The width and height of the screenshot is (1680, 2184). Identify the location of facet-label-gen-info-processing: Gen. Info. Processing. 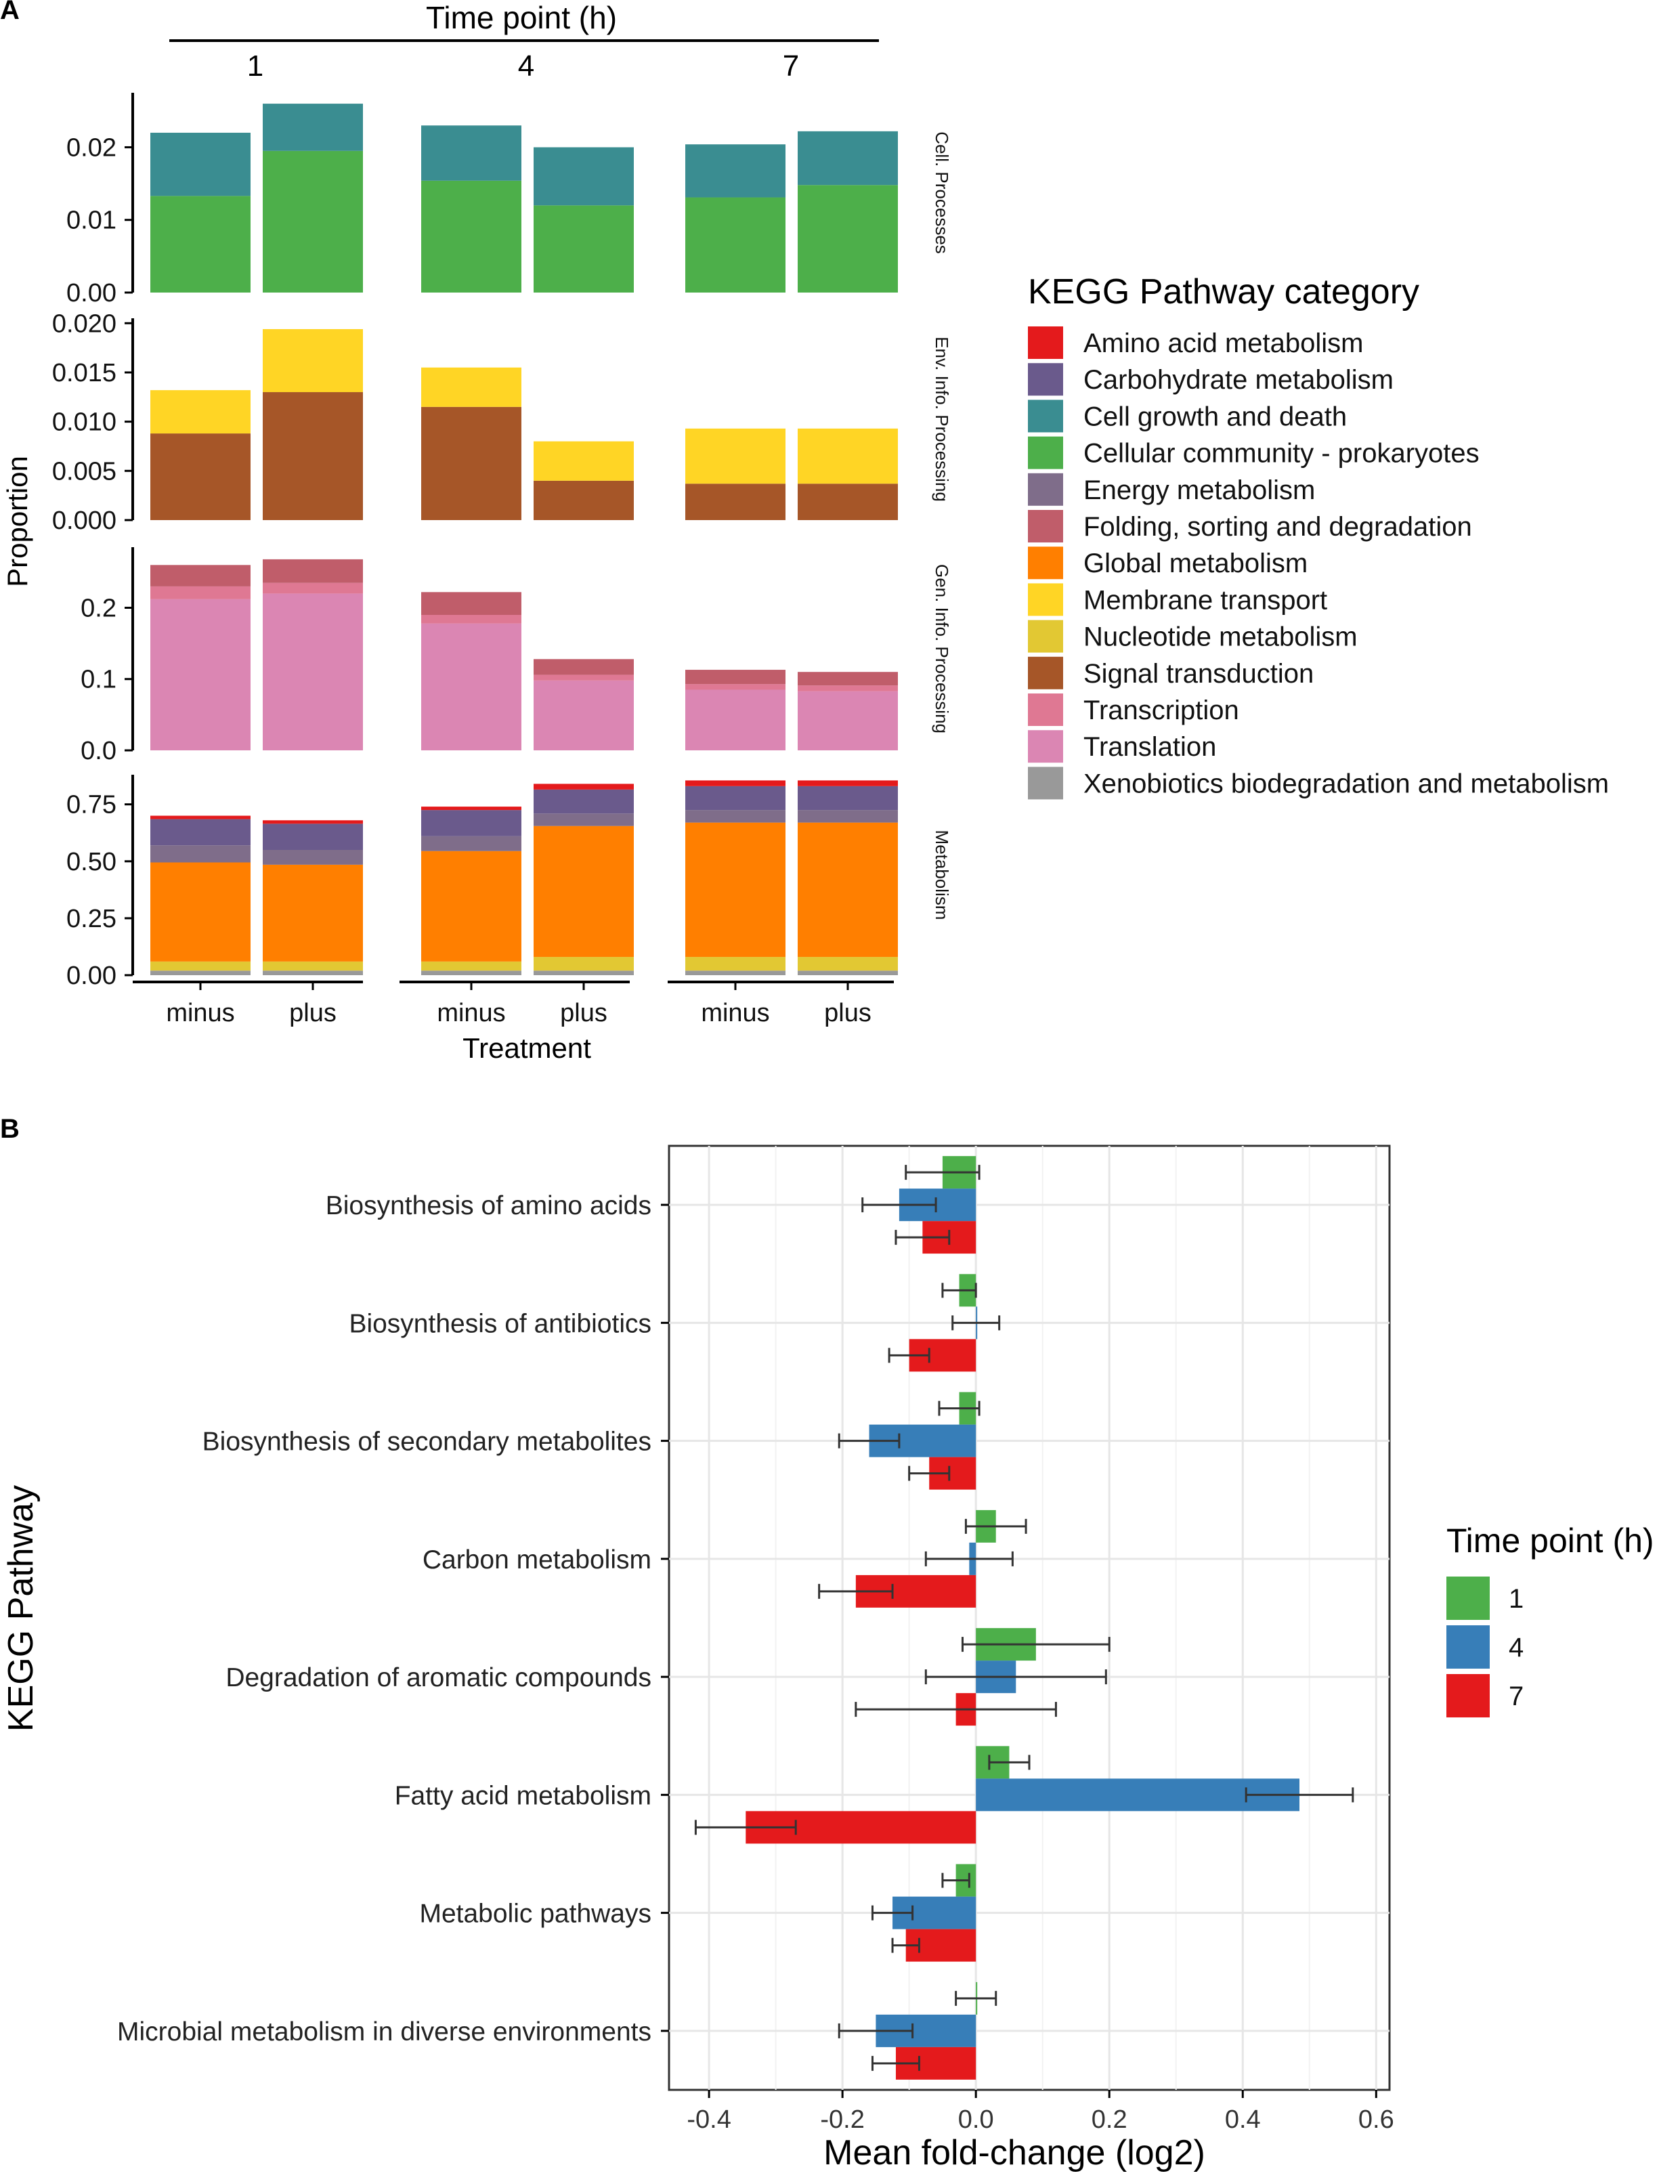
(942, 648).